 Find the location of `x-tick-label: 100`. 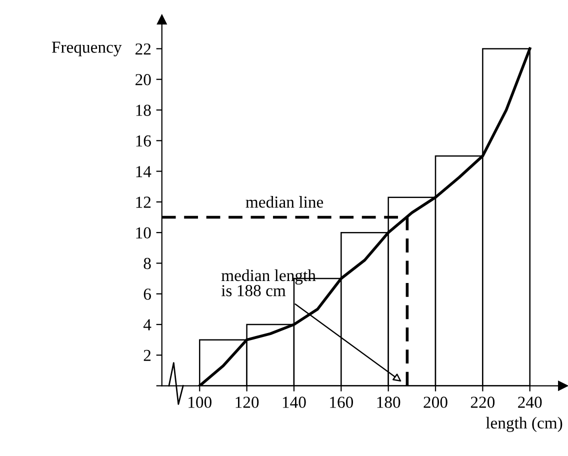

x-tick-label: 100 is located at coordinates (200, 402).